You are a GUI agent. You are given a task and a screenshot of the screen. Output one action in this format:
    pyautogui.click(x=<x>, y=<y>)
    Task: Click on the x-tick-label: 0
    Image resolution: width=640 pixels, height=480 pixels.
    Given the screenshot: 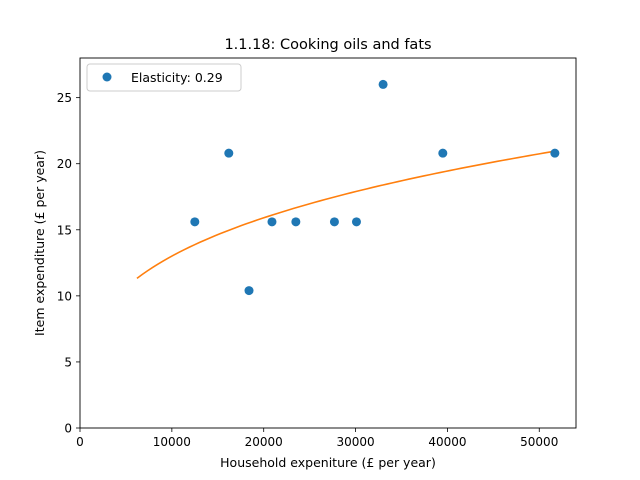 What is the action you would take?
    pyautogui.click(x=80, y=442)
    